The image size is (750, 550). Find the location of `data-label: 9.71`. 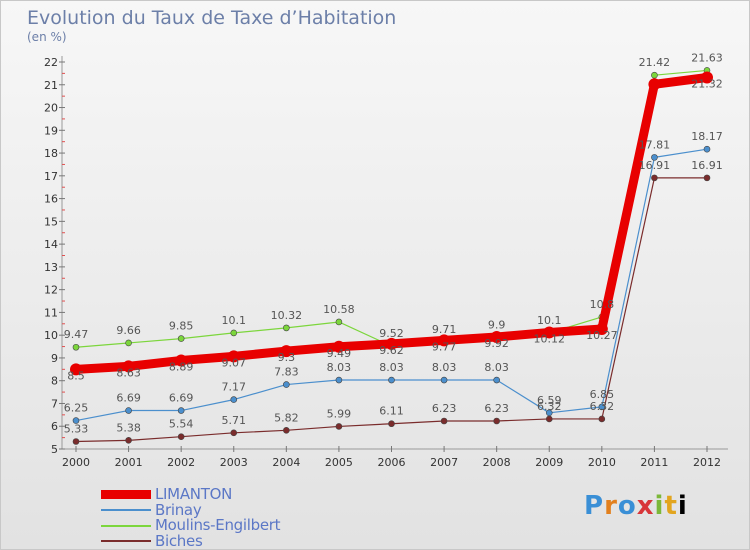

data-label: 9.71 is located at coordinates (444, 329).